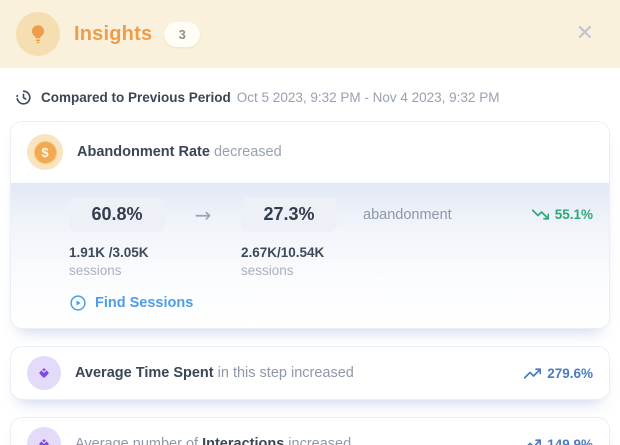  What do you see at coordinates (23, 97) in the screenshot?
I see `history-clock-icon` at bounding box center [23, 97].